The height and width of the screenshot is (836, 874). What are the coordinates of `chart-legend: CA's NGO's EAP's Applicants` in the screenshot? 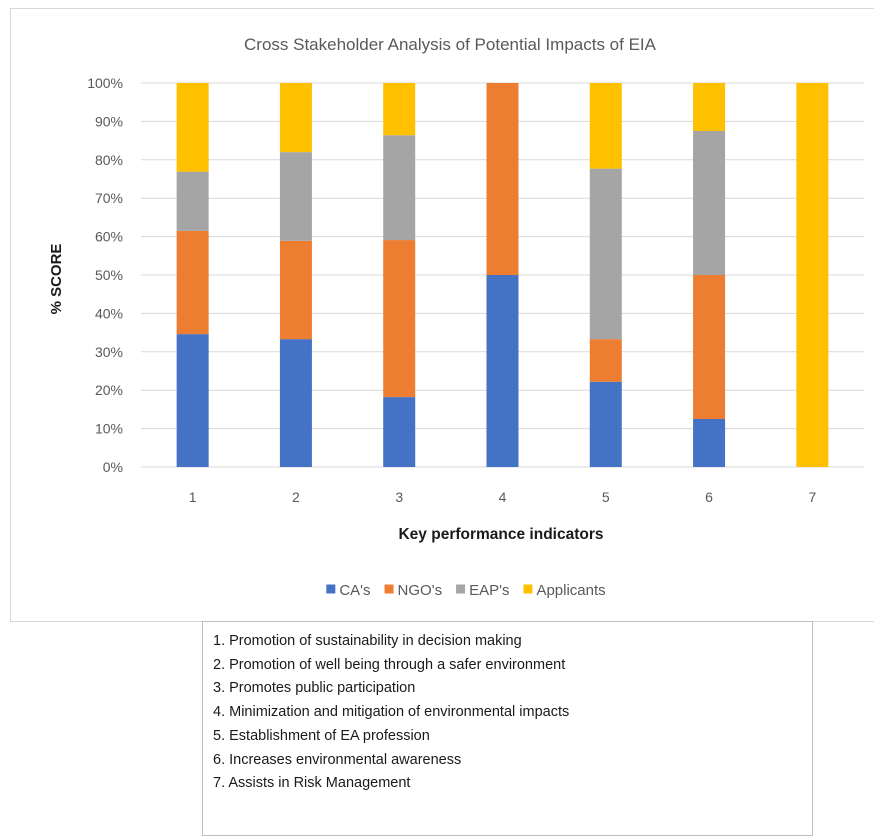 It's located at (466, 590).